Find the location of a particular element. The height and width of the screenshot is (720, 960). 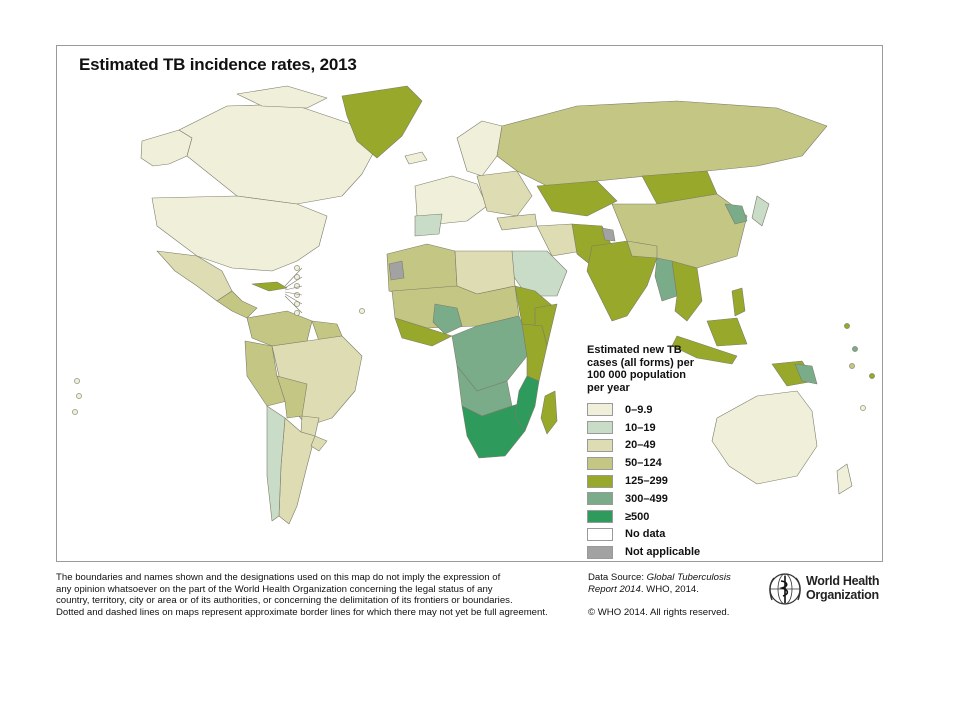

legend-title-line: cases (all forms) per is located at coordinates (640, 362).